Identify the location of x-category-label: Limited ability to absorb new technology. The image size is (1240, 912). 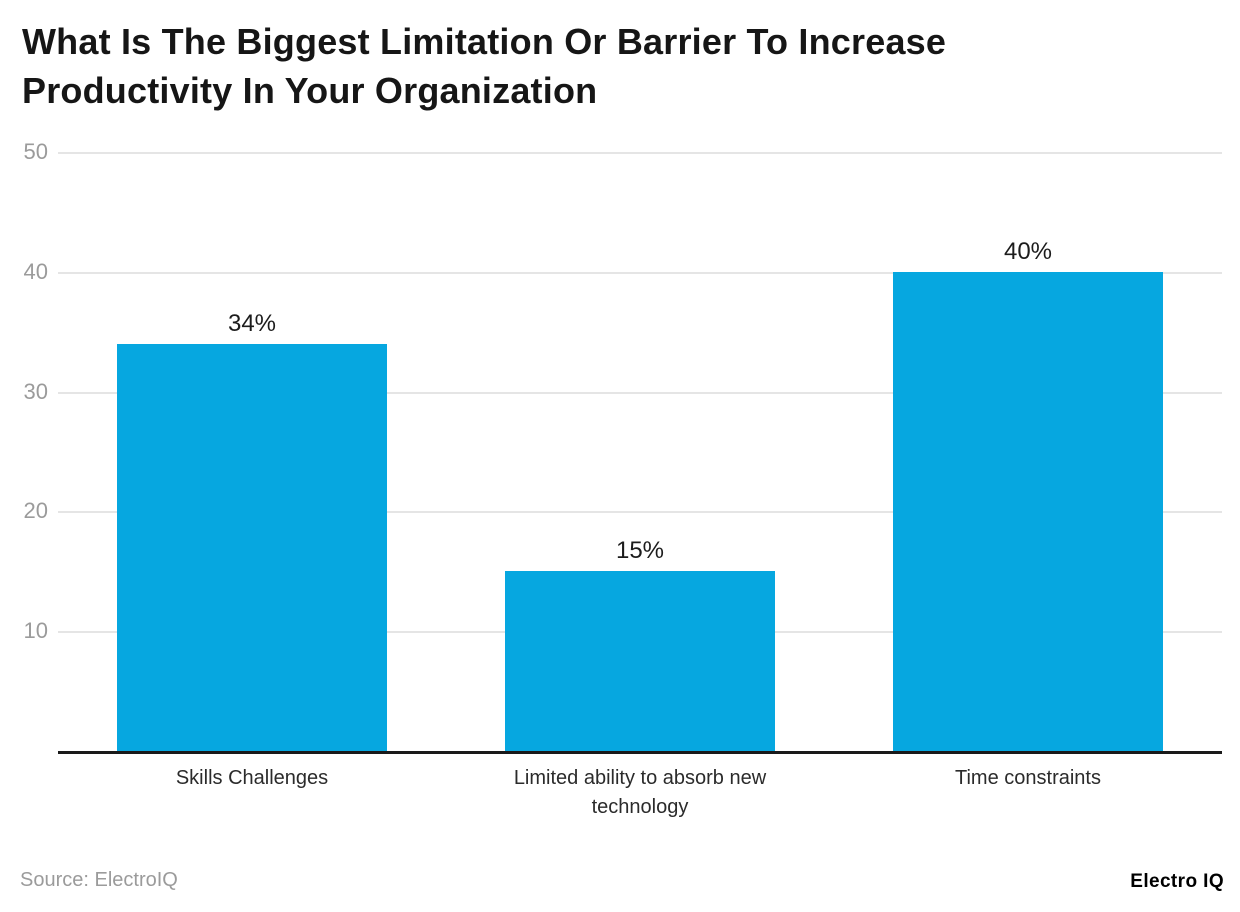
(640, 792).